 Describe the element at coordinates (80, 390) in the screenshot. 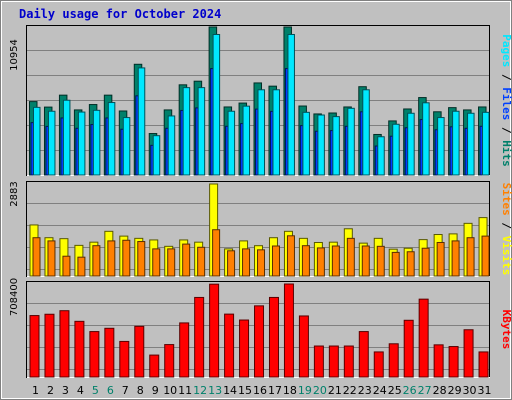

I see `x-tick-day-4: 4` at that location.